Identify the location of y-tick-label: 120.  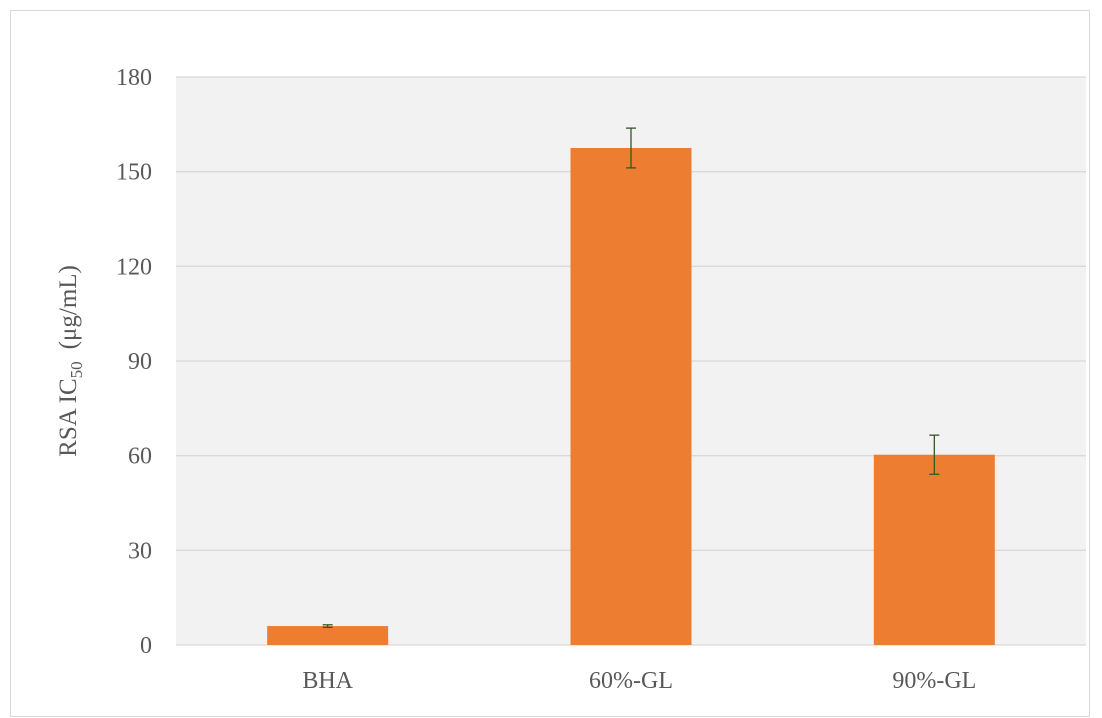
(134, 267).